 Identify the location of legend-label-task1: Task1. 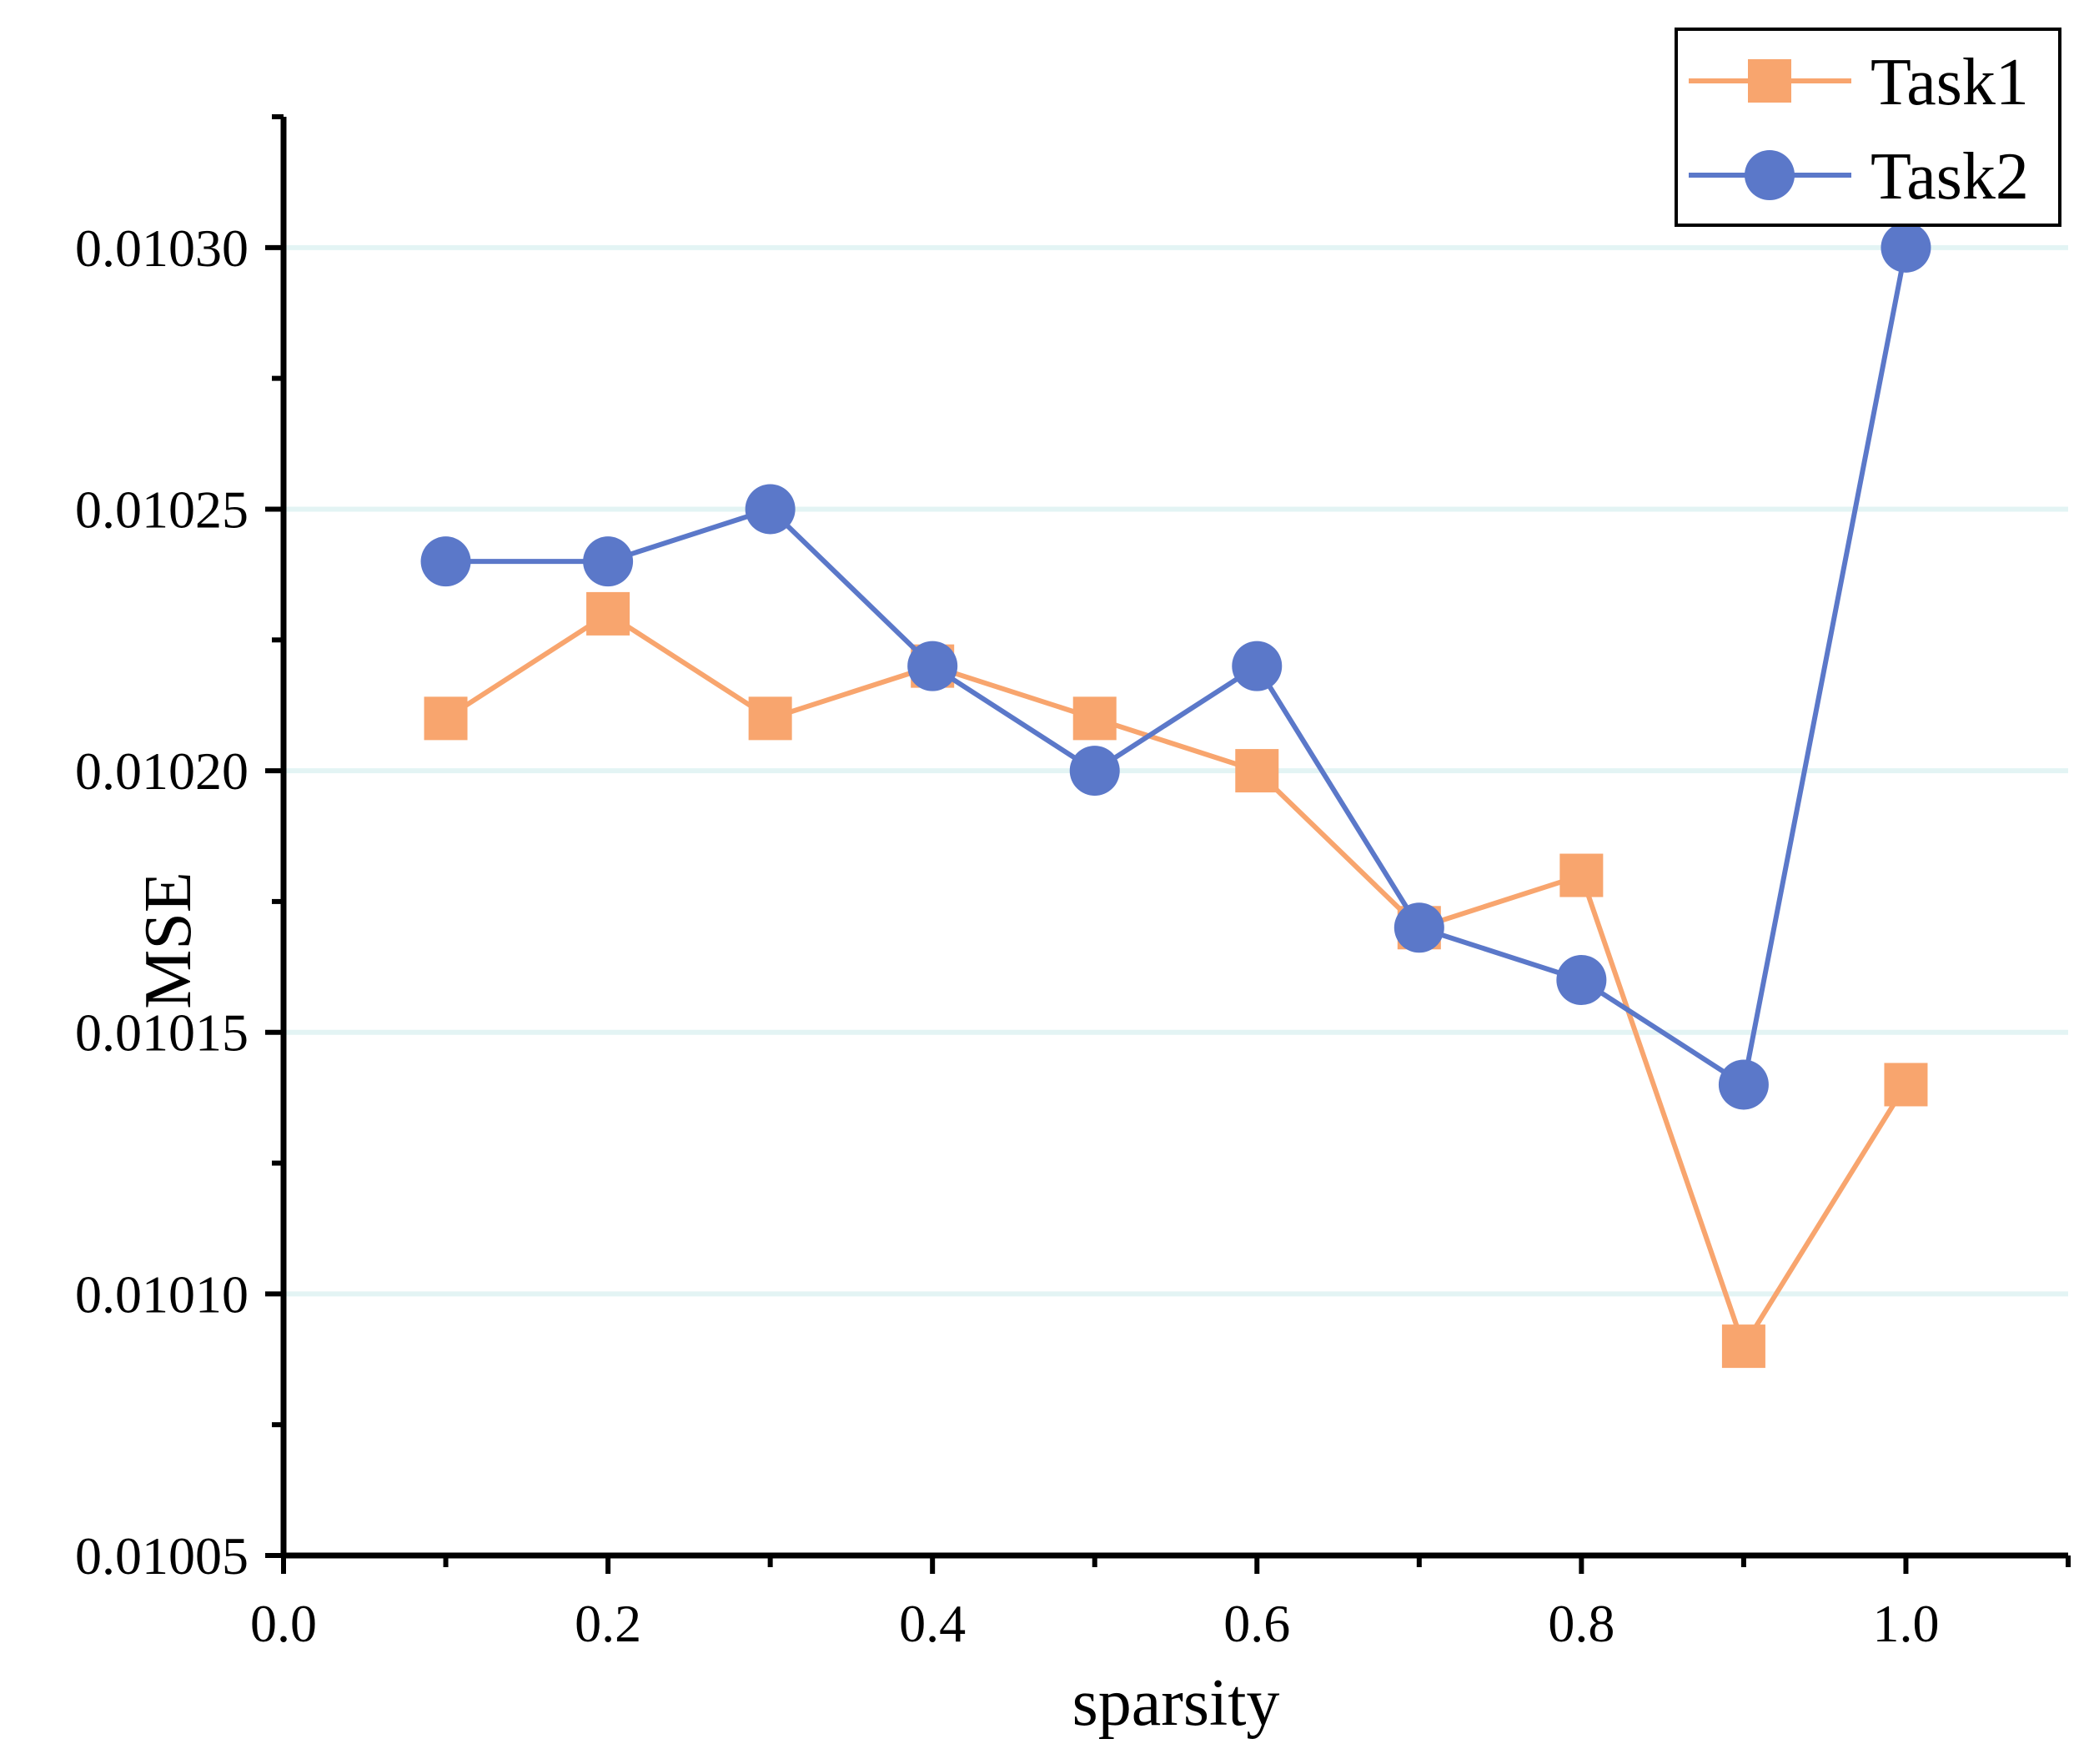
(1950, 82).